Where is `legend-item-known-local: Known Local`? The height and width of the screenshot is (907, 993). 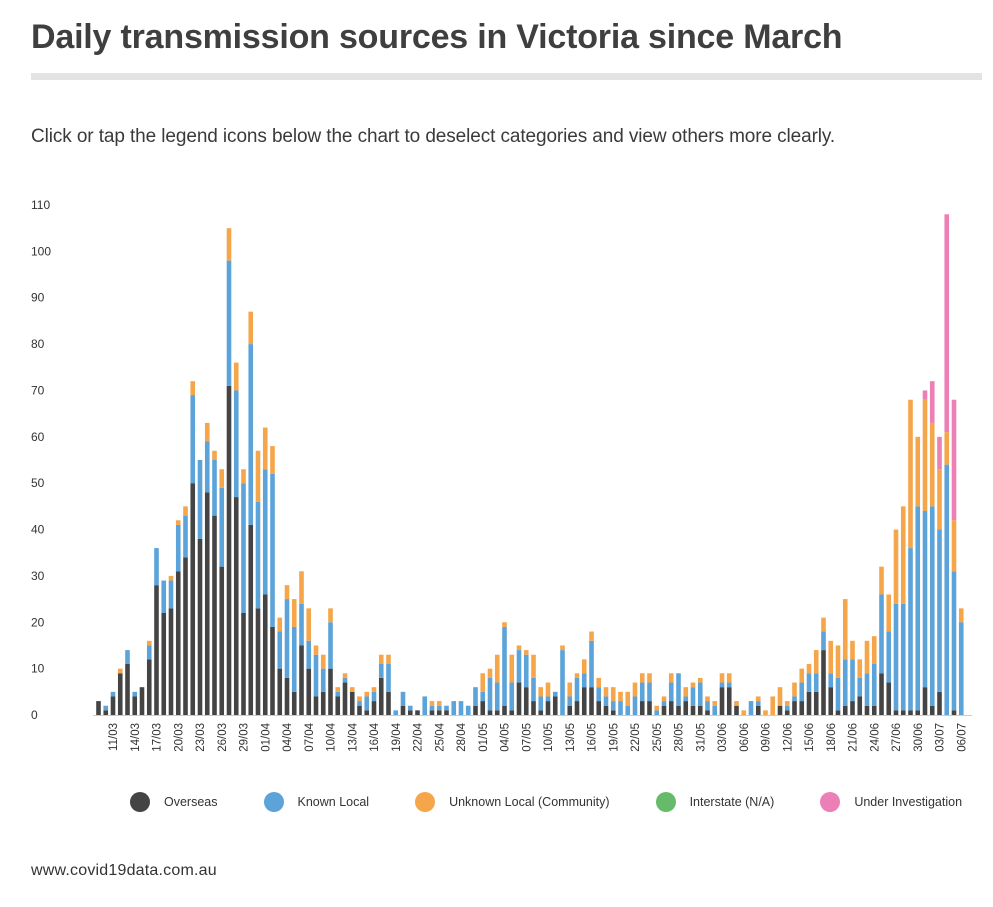 legend-item-known-local: Known Local is located at coordinates (316, 802).